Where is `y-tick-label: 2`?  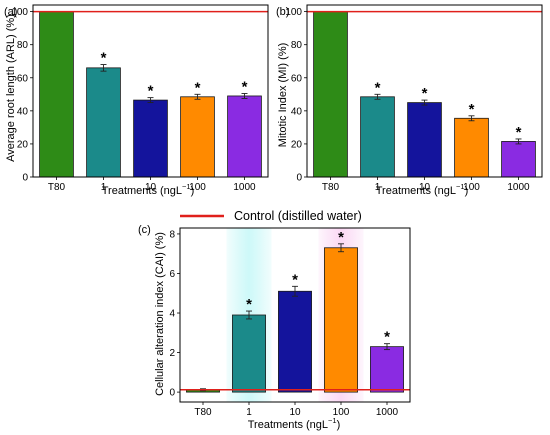
y-tick-label: 2 is located at coordinates (172, 353).